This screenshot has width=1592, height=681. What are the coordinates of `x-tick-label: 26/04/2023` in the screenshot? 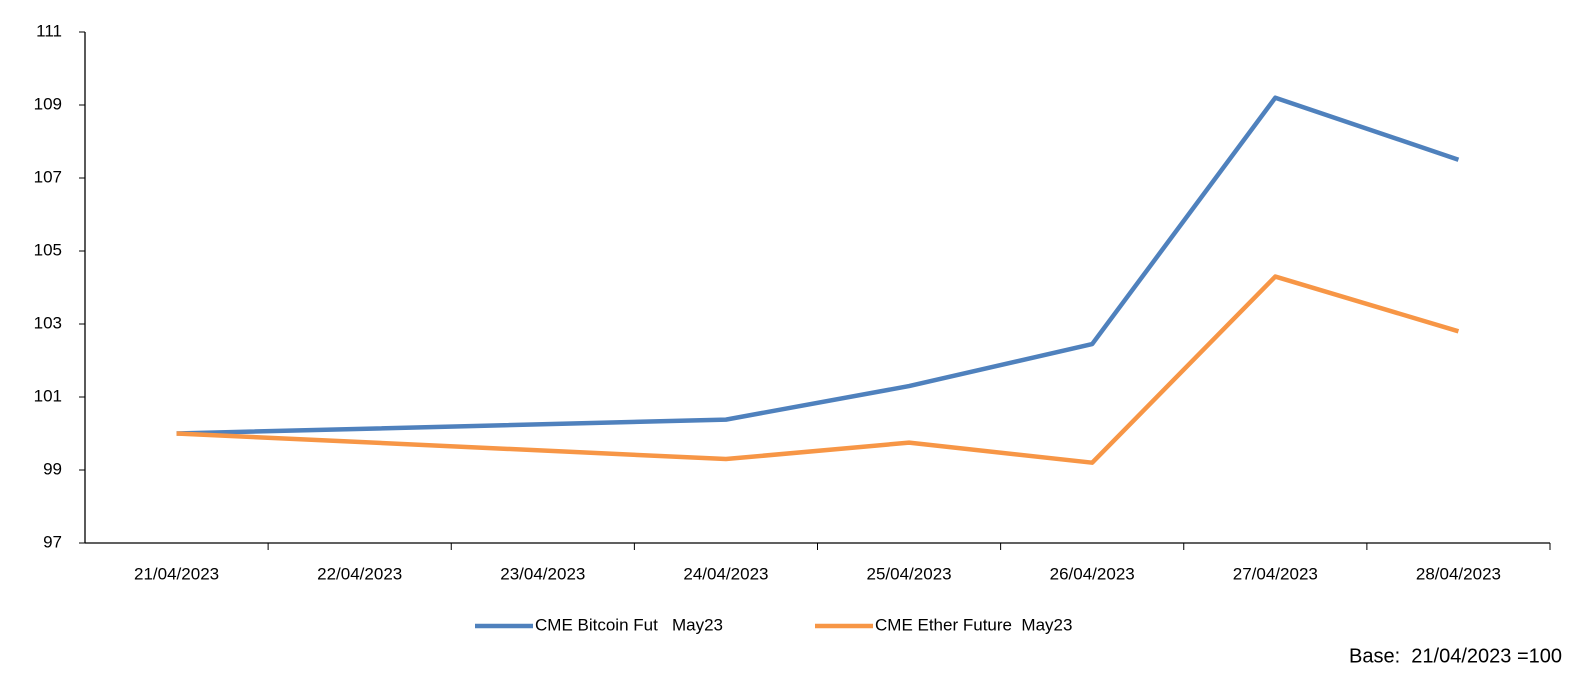 It's located at (1092, 573).